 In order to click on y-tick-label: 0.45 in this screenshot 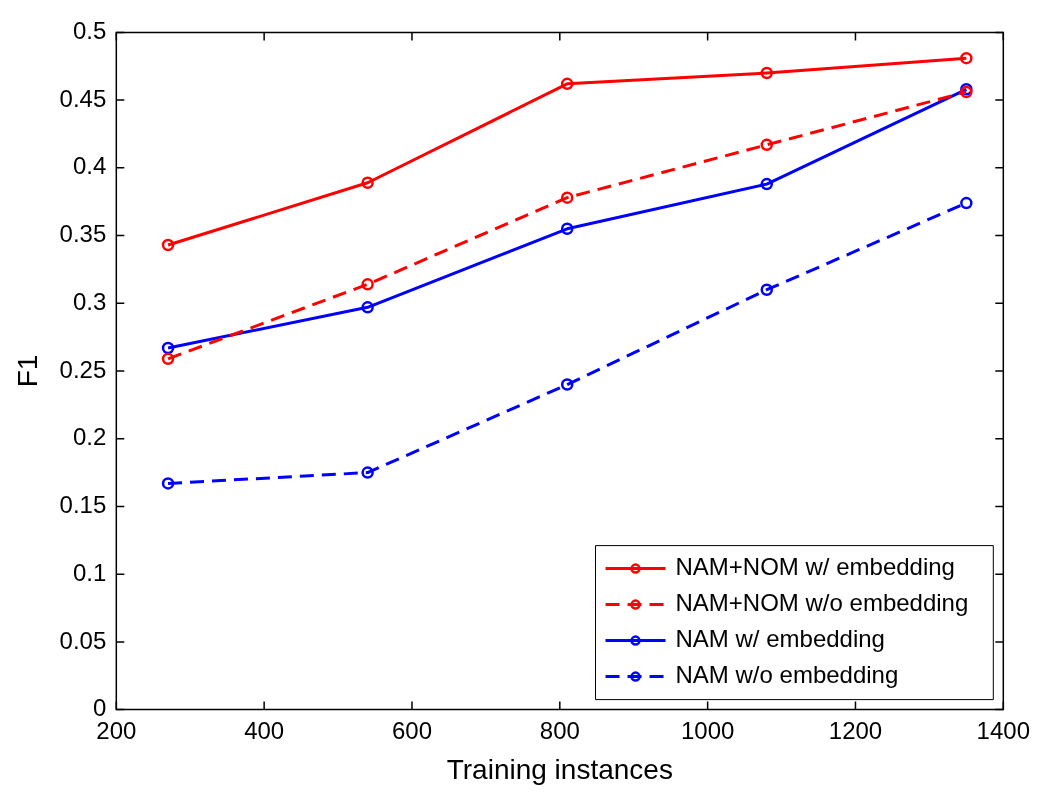, I will do `click(83, 98)`.